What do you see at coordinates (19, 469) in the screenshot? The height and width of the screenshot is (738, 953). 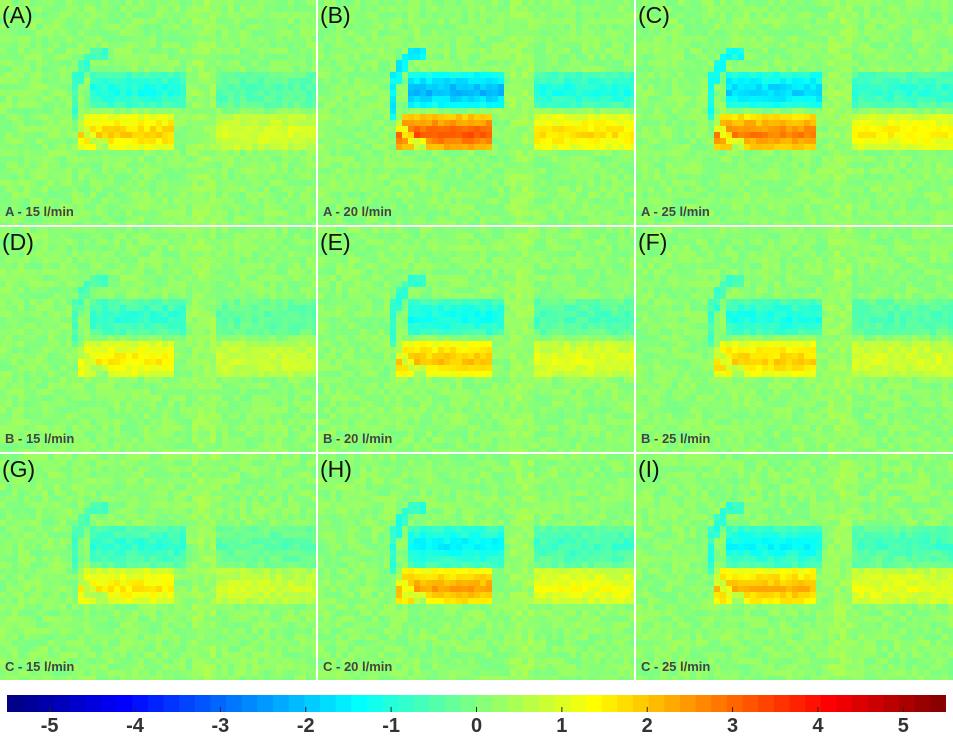 I see `panel-letter: (G)` at bounding box center [19, 469].